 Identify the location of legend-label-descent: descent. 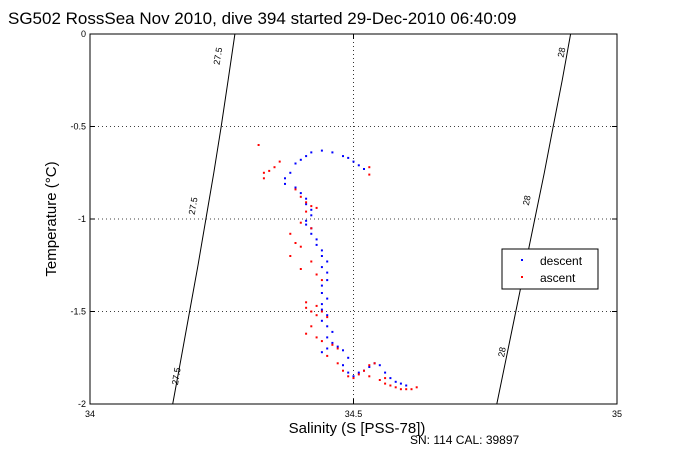
(561, 261).